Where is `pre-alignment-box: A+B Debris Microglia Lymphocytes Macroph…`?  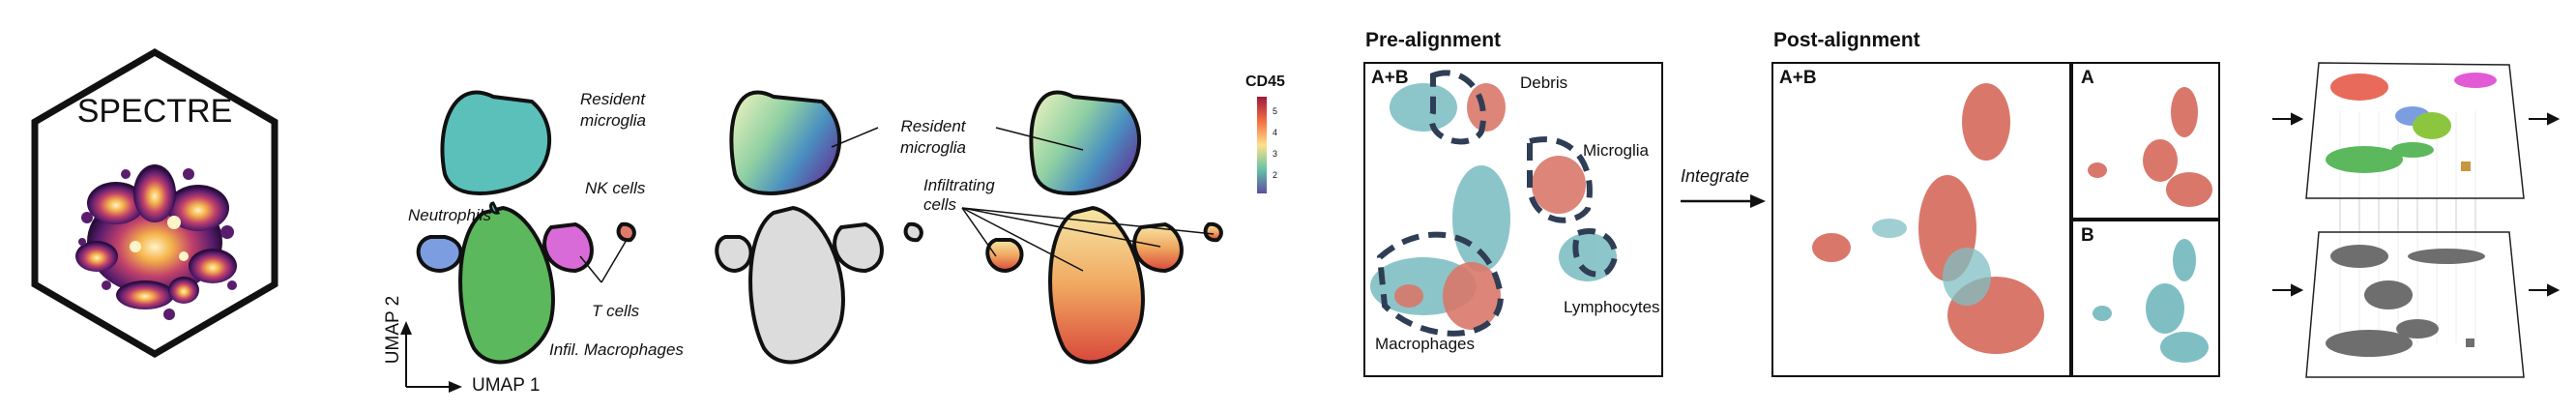 pre-alignment-box: A+B Debris Microglia Lymphocytes Macroph… is located at coordinates (1513, 219).